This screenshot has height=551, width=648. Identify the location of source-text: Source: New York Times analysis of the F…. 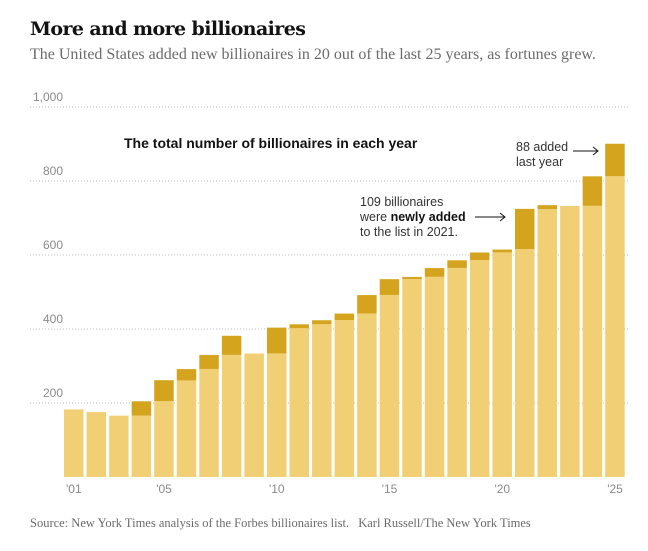
(190, 523).